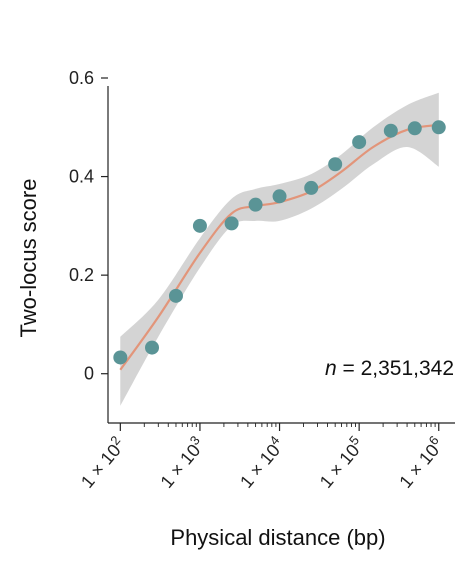 The height and width of the screenshot is (563, 468). What do you see at coordinates (420, 462) in the screenshot?
I see `x-tick-label: 1 × 106` at bounding box center [420, 462].